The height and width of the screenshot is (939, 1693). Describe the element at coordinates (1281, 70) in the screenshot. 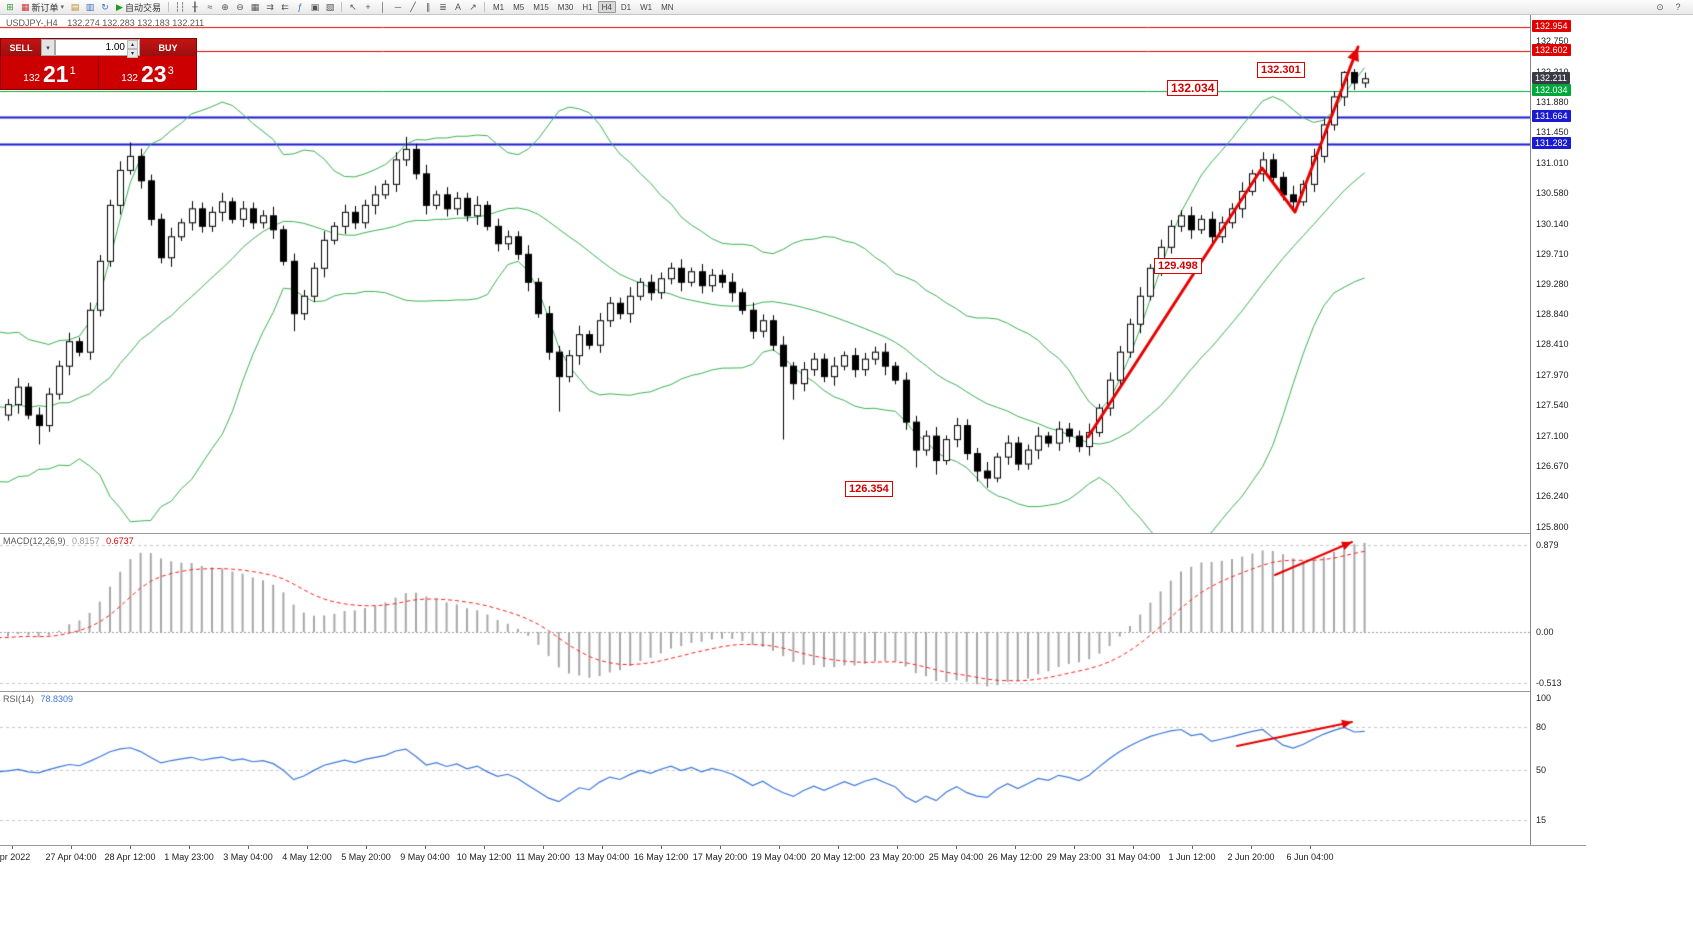

I see `price-annotation-132.301: 132.301` at that location.